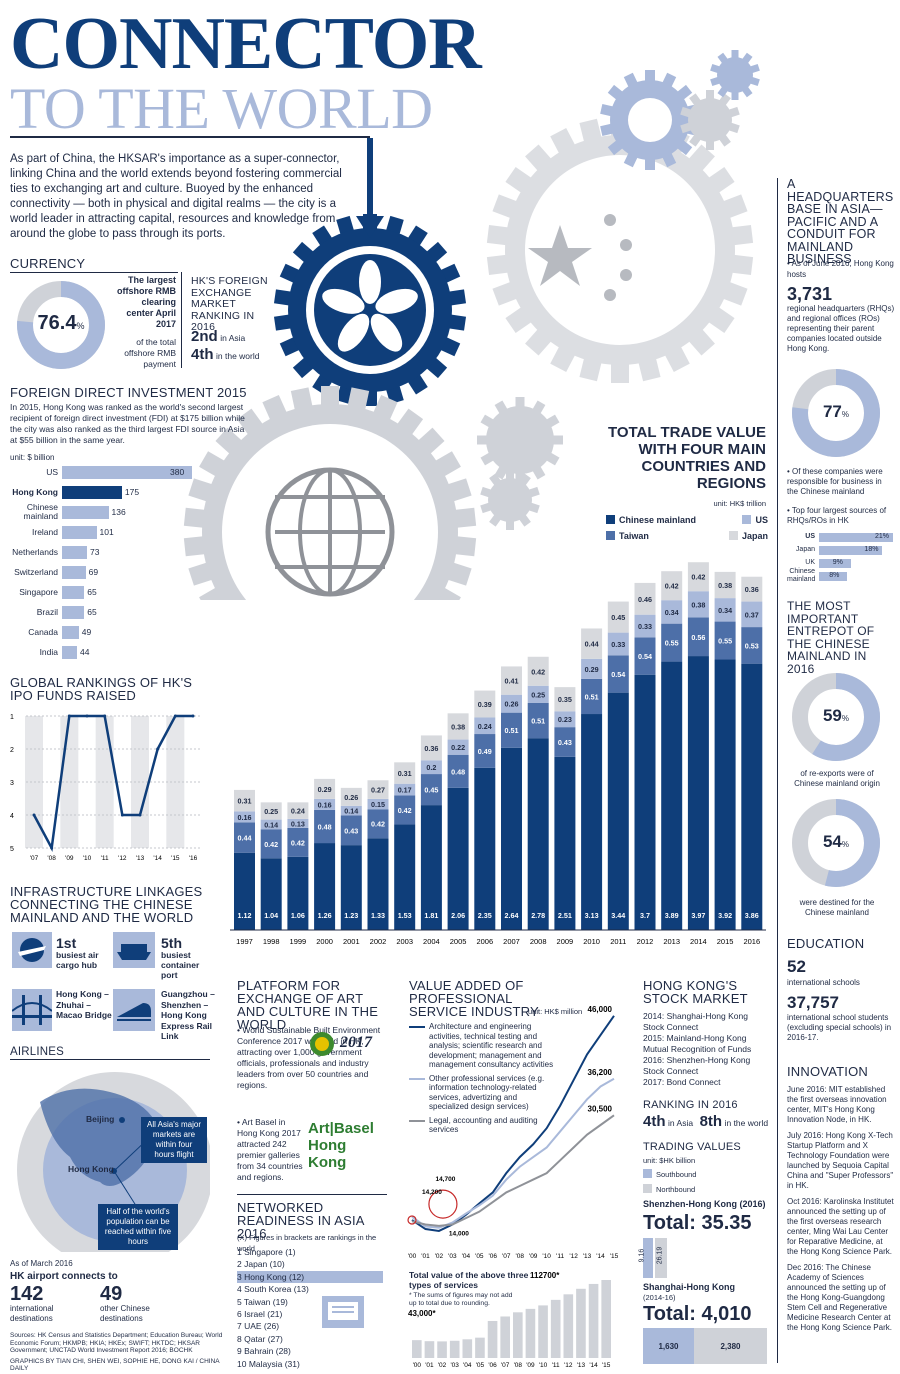  I want to click on small-gear-1-tooth, so click(650, 163).